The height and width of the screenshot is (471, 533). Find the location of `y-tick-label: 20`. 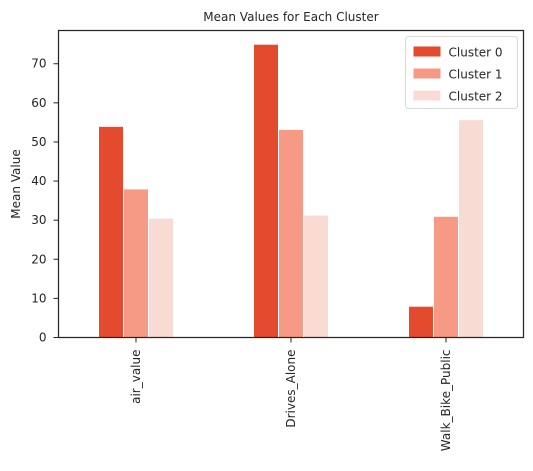

y-tick-label: 20 is located at coordinates (38, 259).